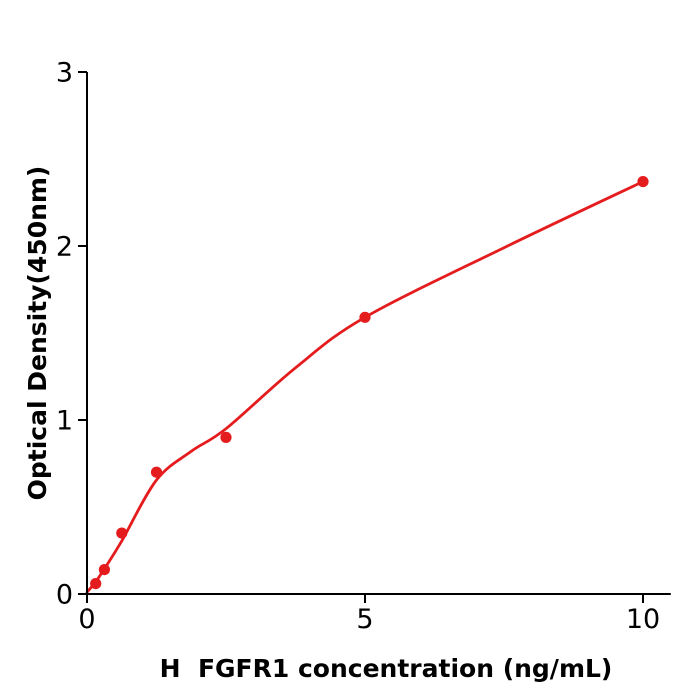 Image resolution: width=700 pixels, height=700 pixels. I want to click on y-tick-label: 3, so click(64, 72).